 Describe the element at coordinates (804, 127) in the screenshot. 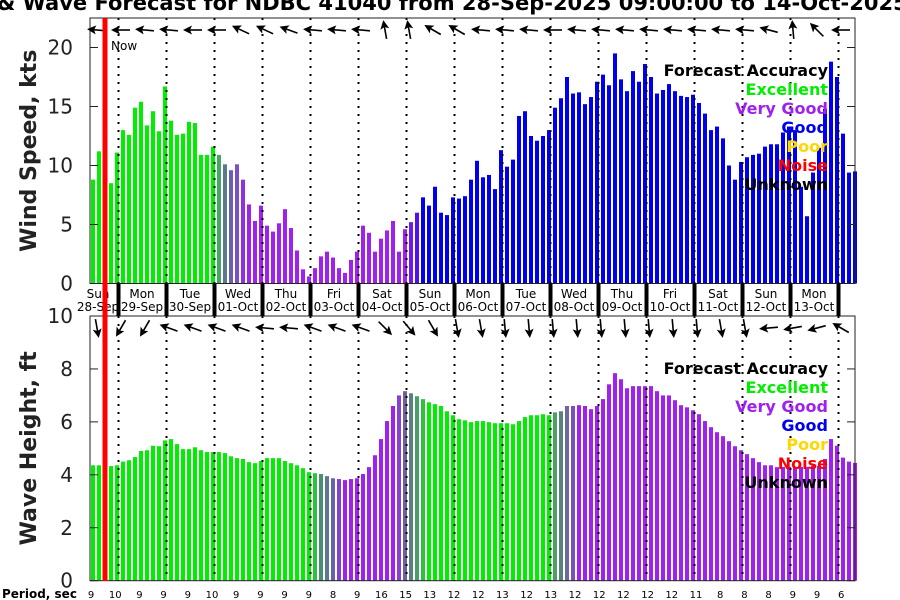

I see `legend-item-good: Good` at that location.